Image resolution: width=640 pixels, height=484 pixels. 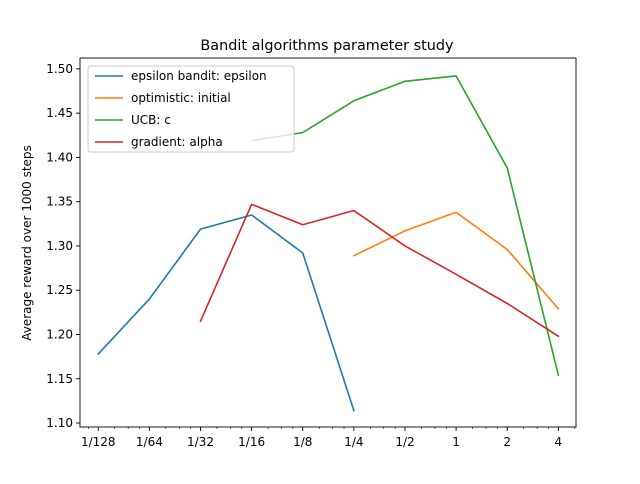 What do you see at coordinates (251, 442) in the screenshot?
I see `x-tick-label: 1/16` at bounding box center [251, 442].